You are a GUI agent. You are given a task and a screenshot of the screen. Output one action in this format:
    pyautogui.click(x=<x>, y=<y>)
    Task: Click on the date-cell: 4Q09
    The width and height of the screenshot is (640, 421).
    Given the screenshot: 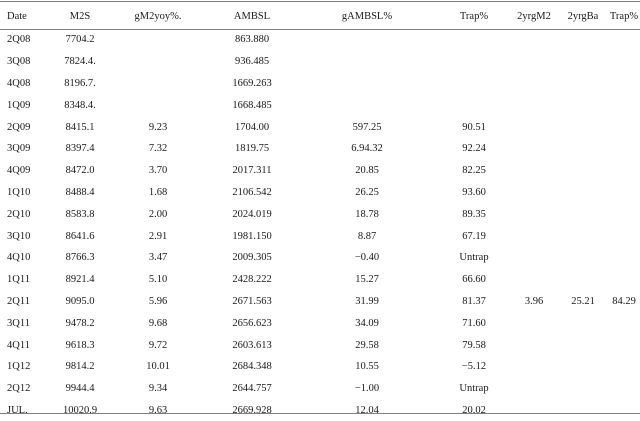 What is the action you would take?
    pyautogui.click(x=19, y=171)
    